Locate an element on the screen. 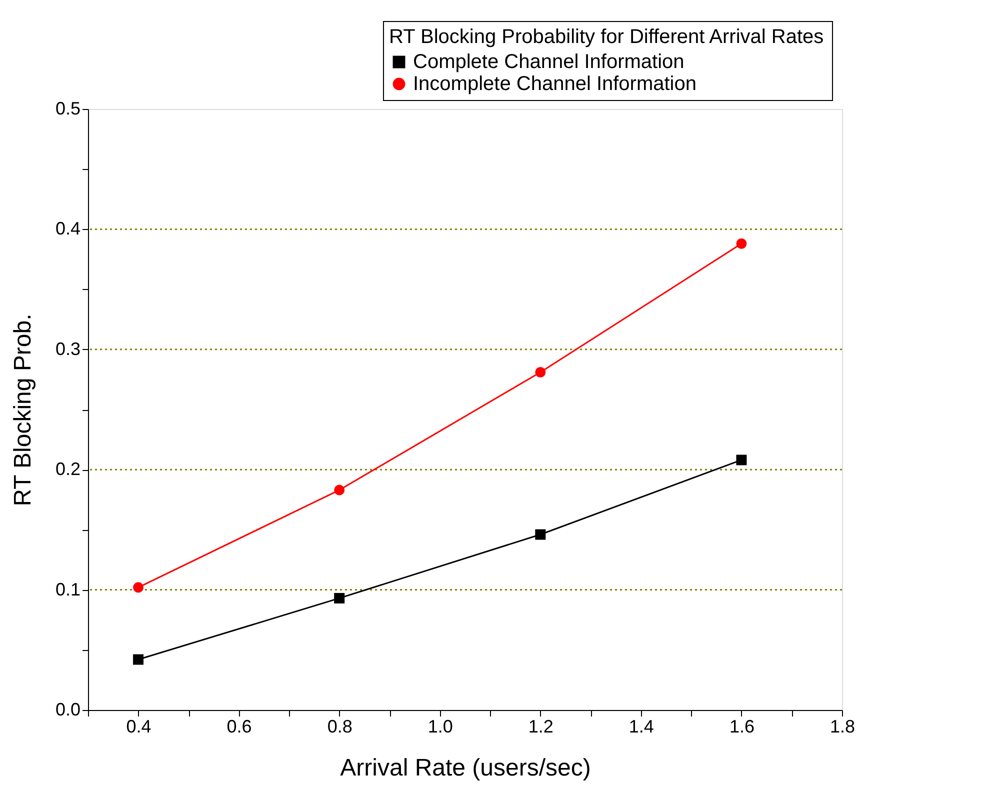 The width and height of the screenshot is (1000, 803). y-tick-label: 0.1 is located at coordinates (67, 589).